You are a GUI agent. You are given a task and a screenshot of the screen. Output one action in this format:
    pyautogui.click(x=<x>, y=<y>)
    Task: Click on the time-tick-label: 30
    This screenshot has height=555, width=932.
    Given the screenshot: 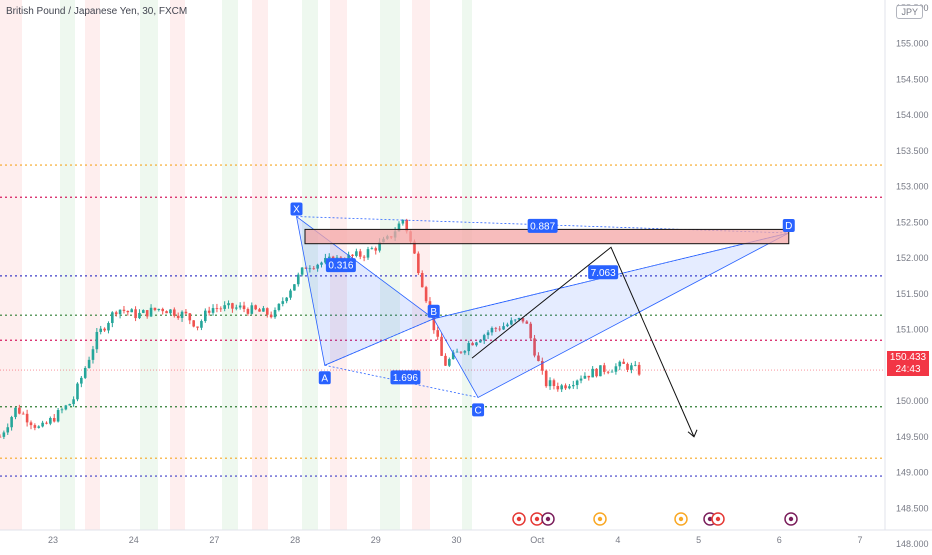 What is the action you would take?
    pyautogui.click(x=456, y=540)
    